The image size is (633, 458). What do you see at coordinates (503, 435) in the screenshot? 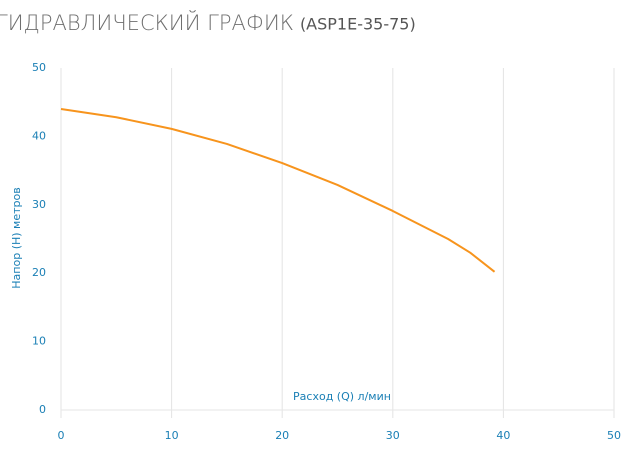
I see `x-tick-label: 40` at bounding box center [503, 435].